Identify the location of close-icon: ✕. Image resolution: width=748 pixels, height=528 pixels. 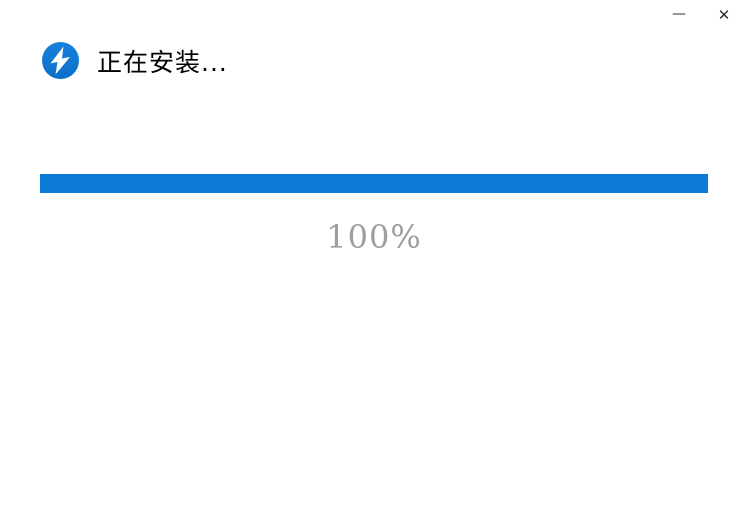
(724, 14).